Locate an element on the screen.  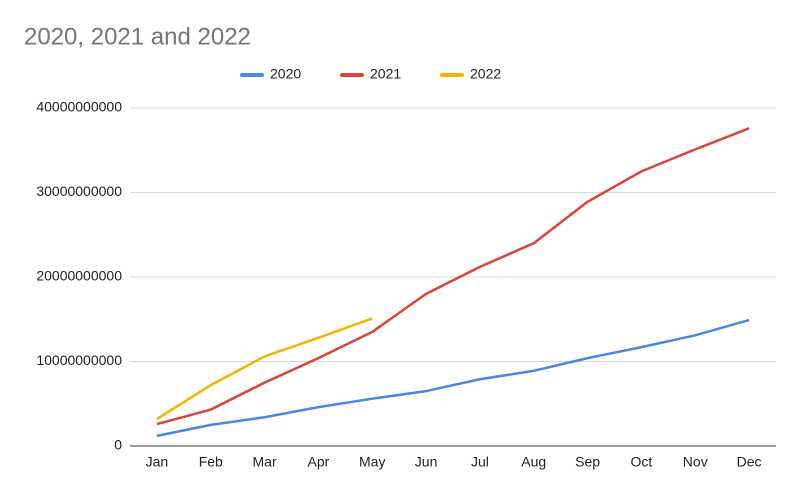
y-tick-label: 40000000000 is located at coordinates (79, 107).